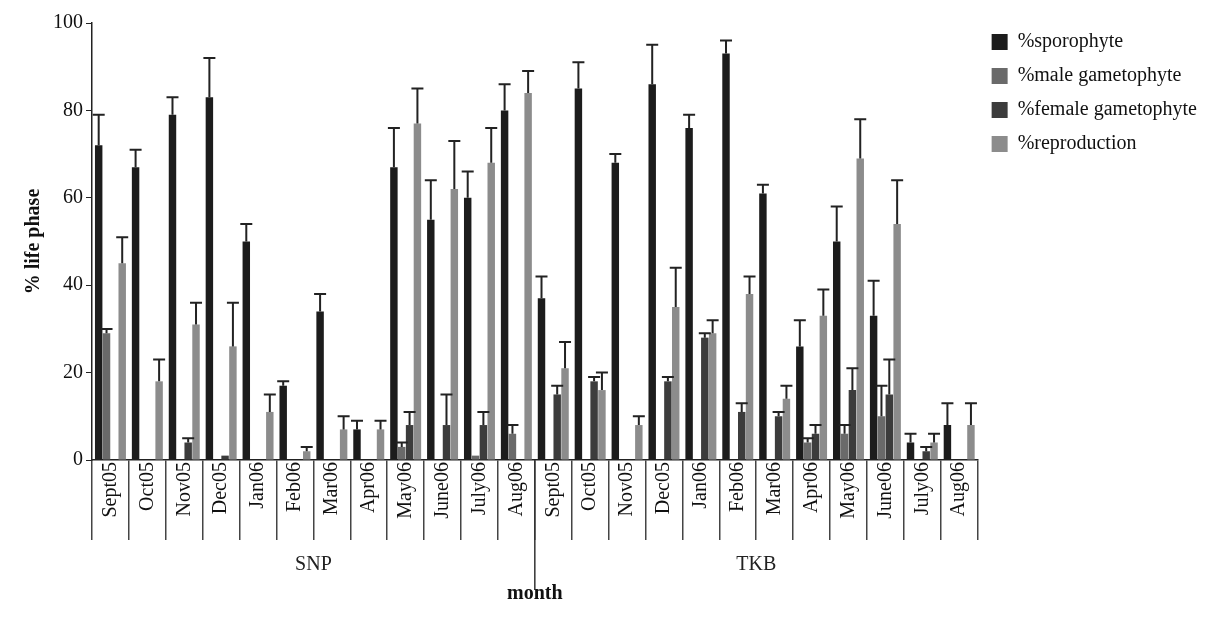  Describe the element at coordinates (33, 241) in the screenshot. I see `y-axis-title: % life phase` at that location.